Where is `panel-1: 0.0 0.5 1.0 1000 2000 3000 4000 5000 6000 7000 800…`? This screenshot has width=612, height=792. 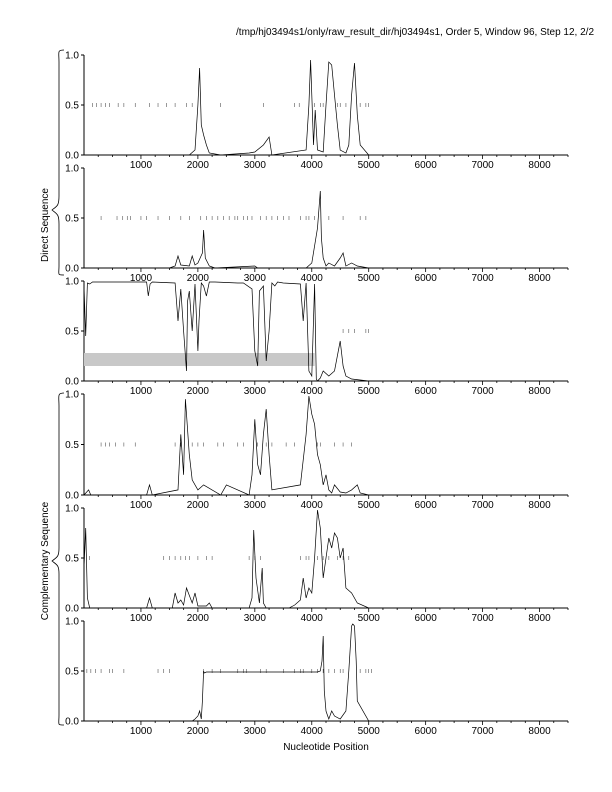 panel-1: 0.0 0.5 1.0 1000 2000 3000 4000 5000 6000 7000 800… is located at coordinates (317, 111).